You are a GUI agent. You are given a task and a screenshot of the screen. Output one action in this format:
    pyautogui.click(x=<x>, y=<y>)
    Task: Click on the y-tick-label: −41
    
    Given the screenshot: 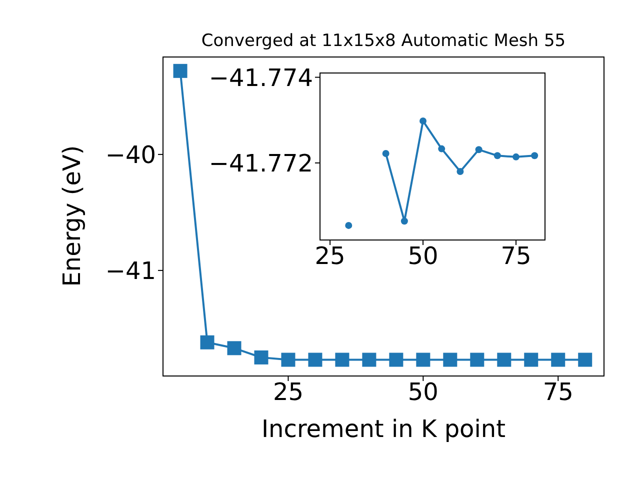 What is the action you would take?
    pyautogui.click(x=130, y=270)
    